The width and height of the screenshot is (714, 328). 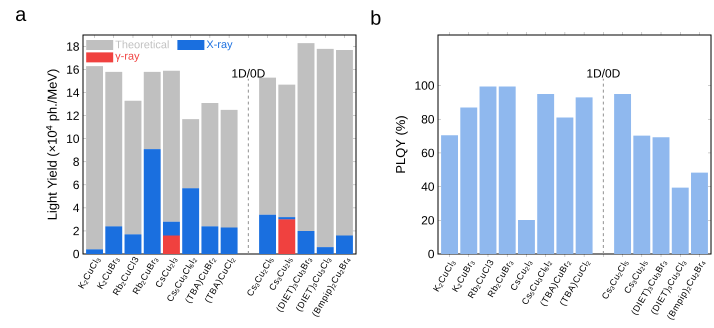 I want to click on y-tick-label: 12, so click(x=73, y=116).